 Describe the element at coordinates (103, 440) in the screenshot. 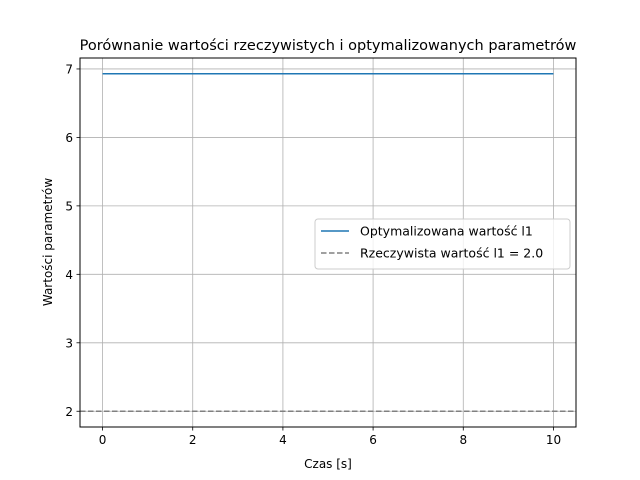

I see `x-tick-label: 0` at that location.